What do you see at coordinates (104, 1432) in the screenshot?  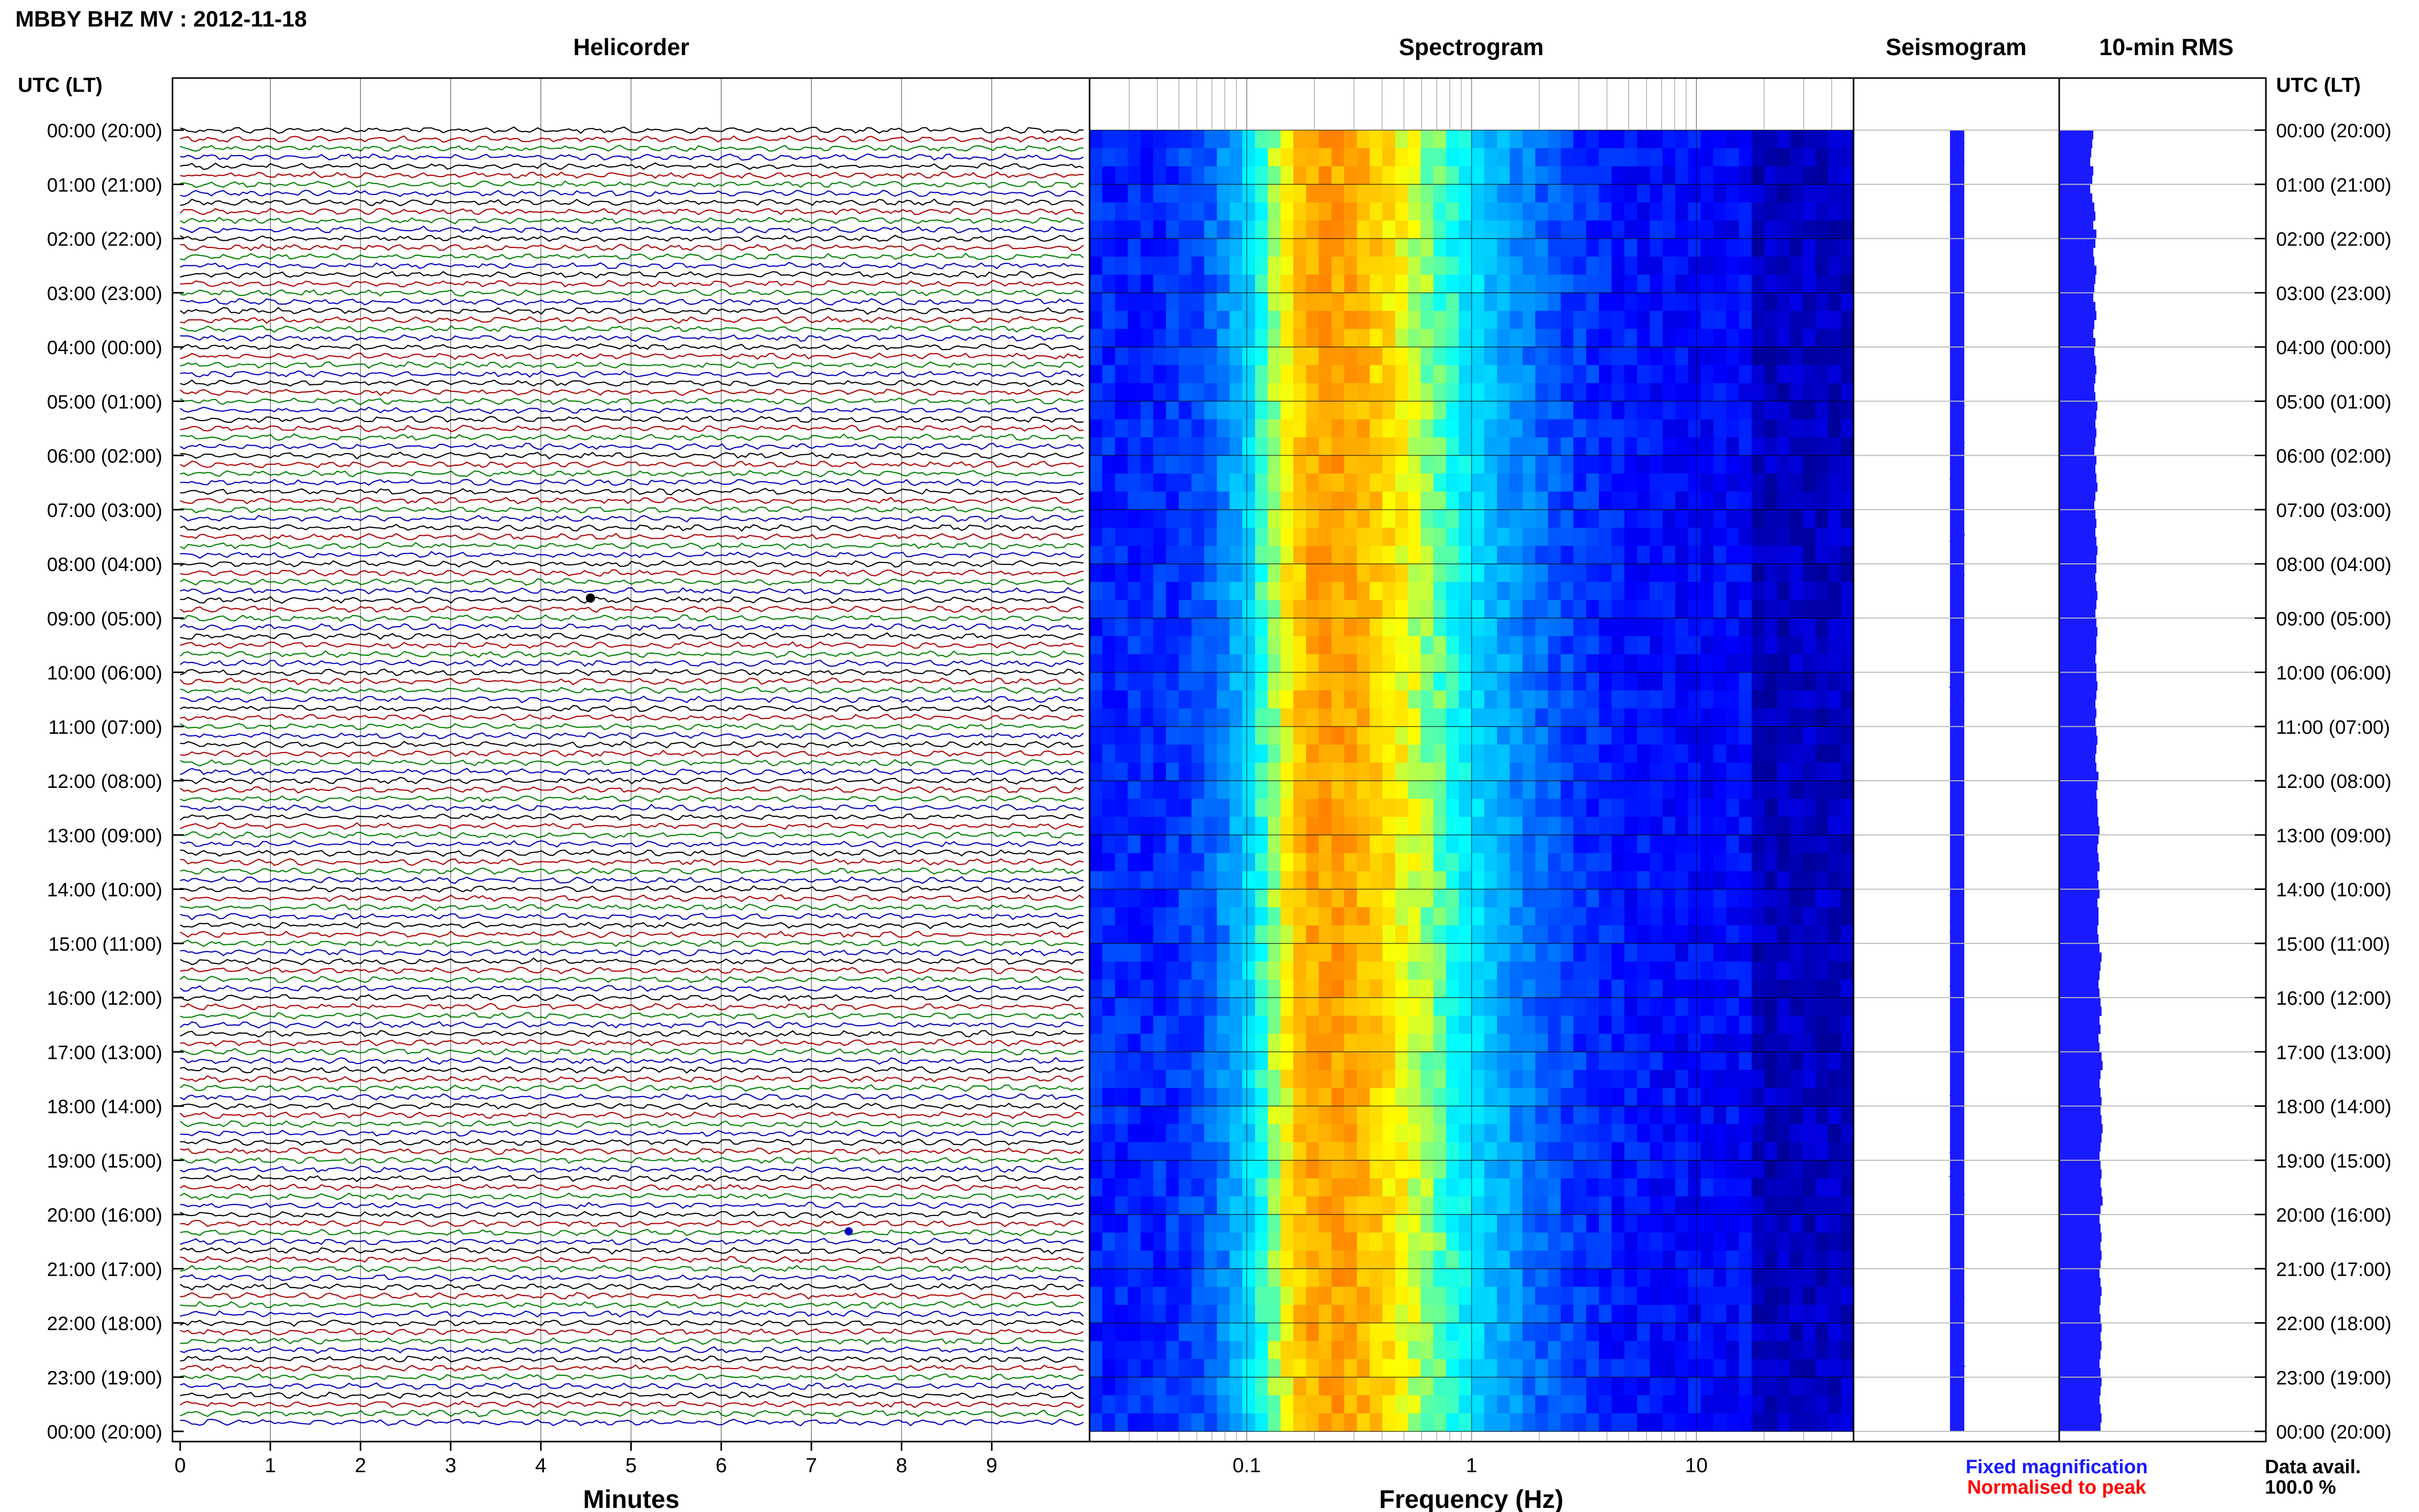 I see `time-label-left: 00:00 (20:00)` at bounding box center [104, 1432].